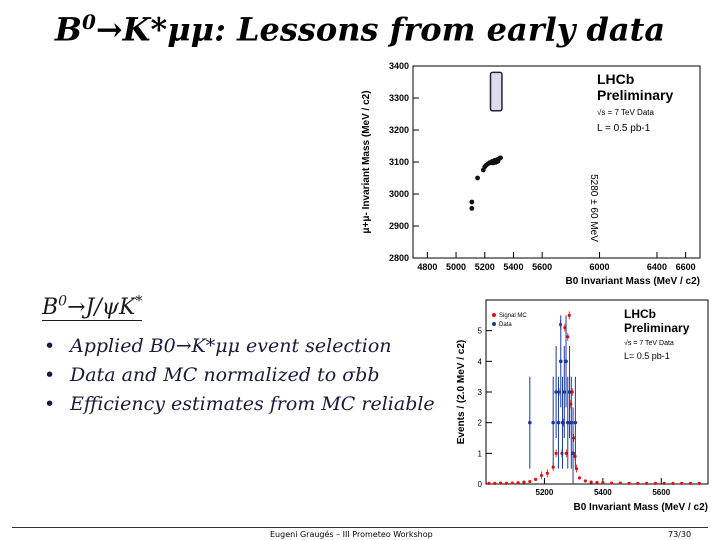 The width and height of the screenshot is (720, 540). What do you see at coordinates (360, 29) in the screenshot?
I see `slide-title: B0→K*μμ: Lessons from early data` at bounding box center [360, 29].